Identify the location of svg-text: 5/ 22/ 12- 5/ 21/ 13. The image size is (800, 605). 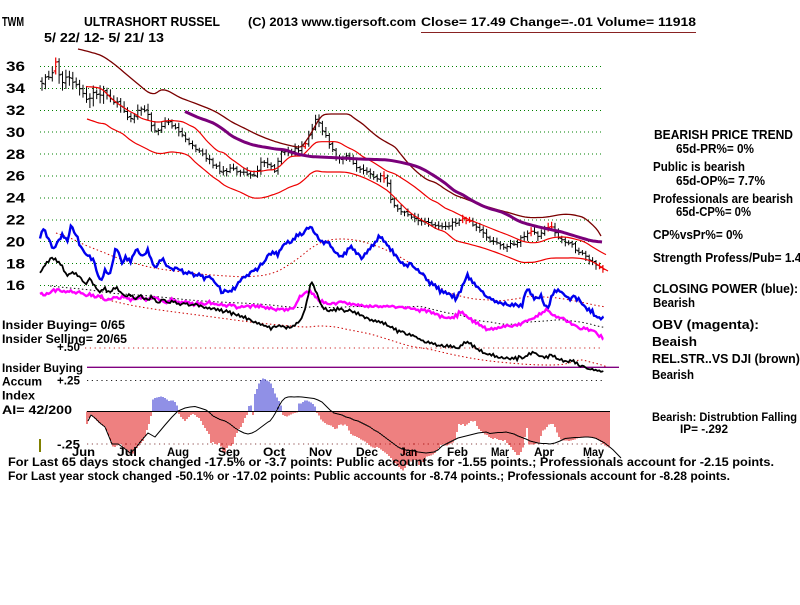
(104, 38).